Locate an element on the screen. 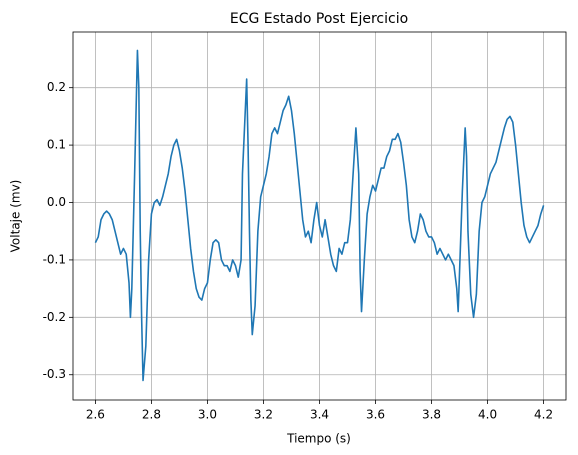 The image size is (578, 455). x-tick-label: 2.6 is located at coordinates (95, 415).